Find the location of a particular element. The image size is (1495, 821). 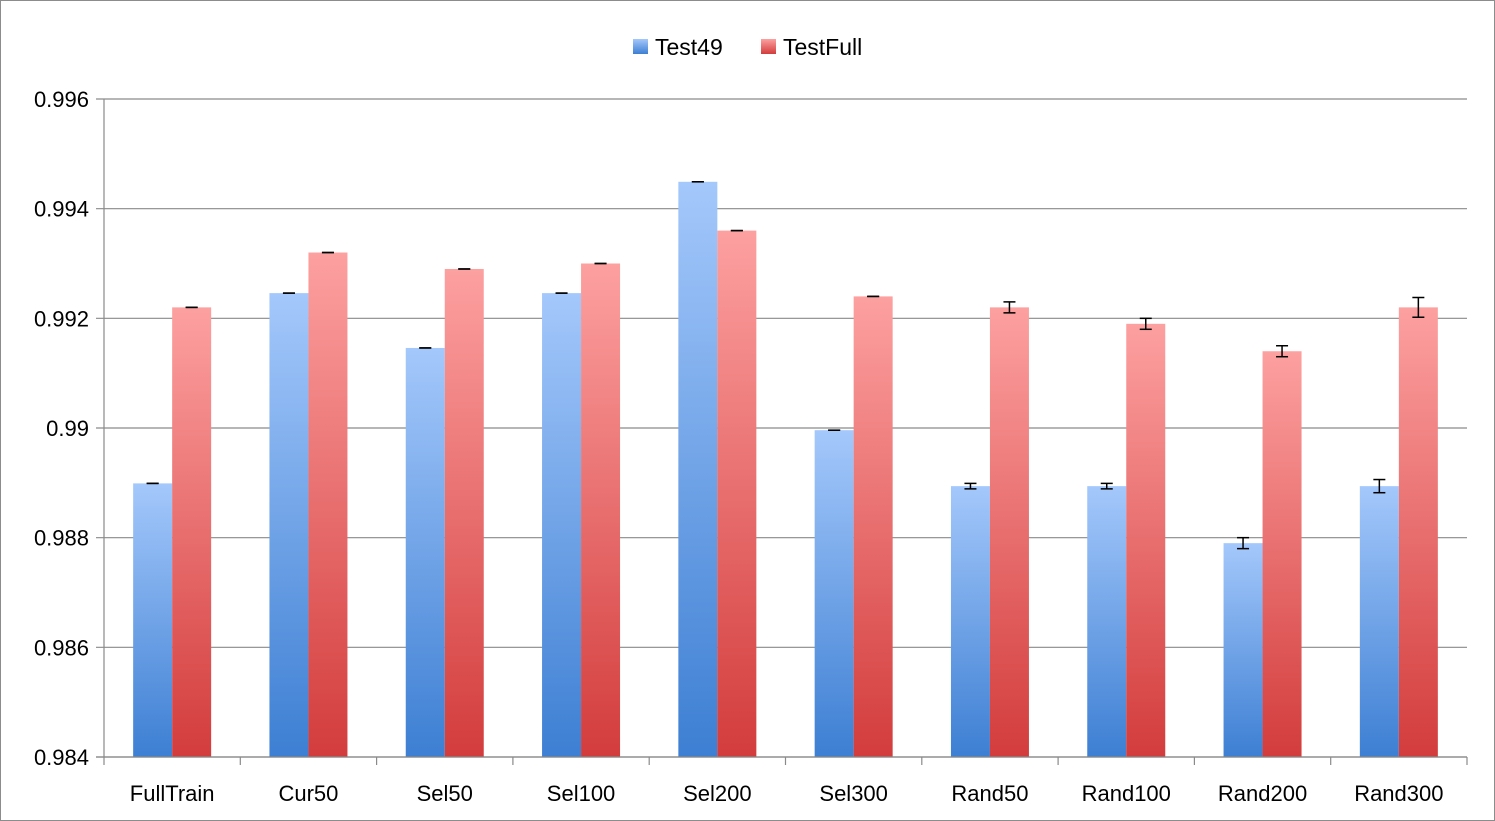

x-tick-label: Sel200 is located at coordinates (717, 793).